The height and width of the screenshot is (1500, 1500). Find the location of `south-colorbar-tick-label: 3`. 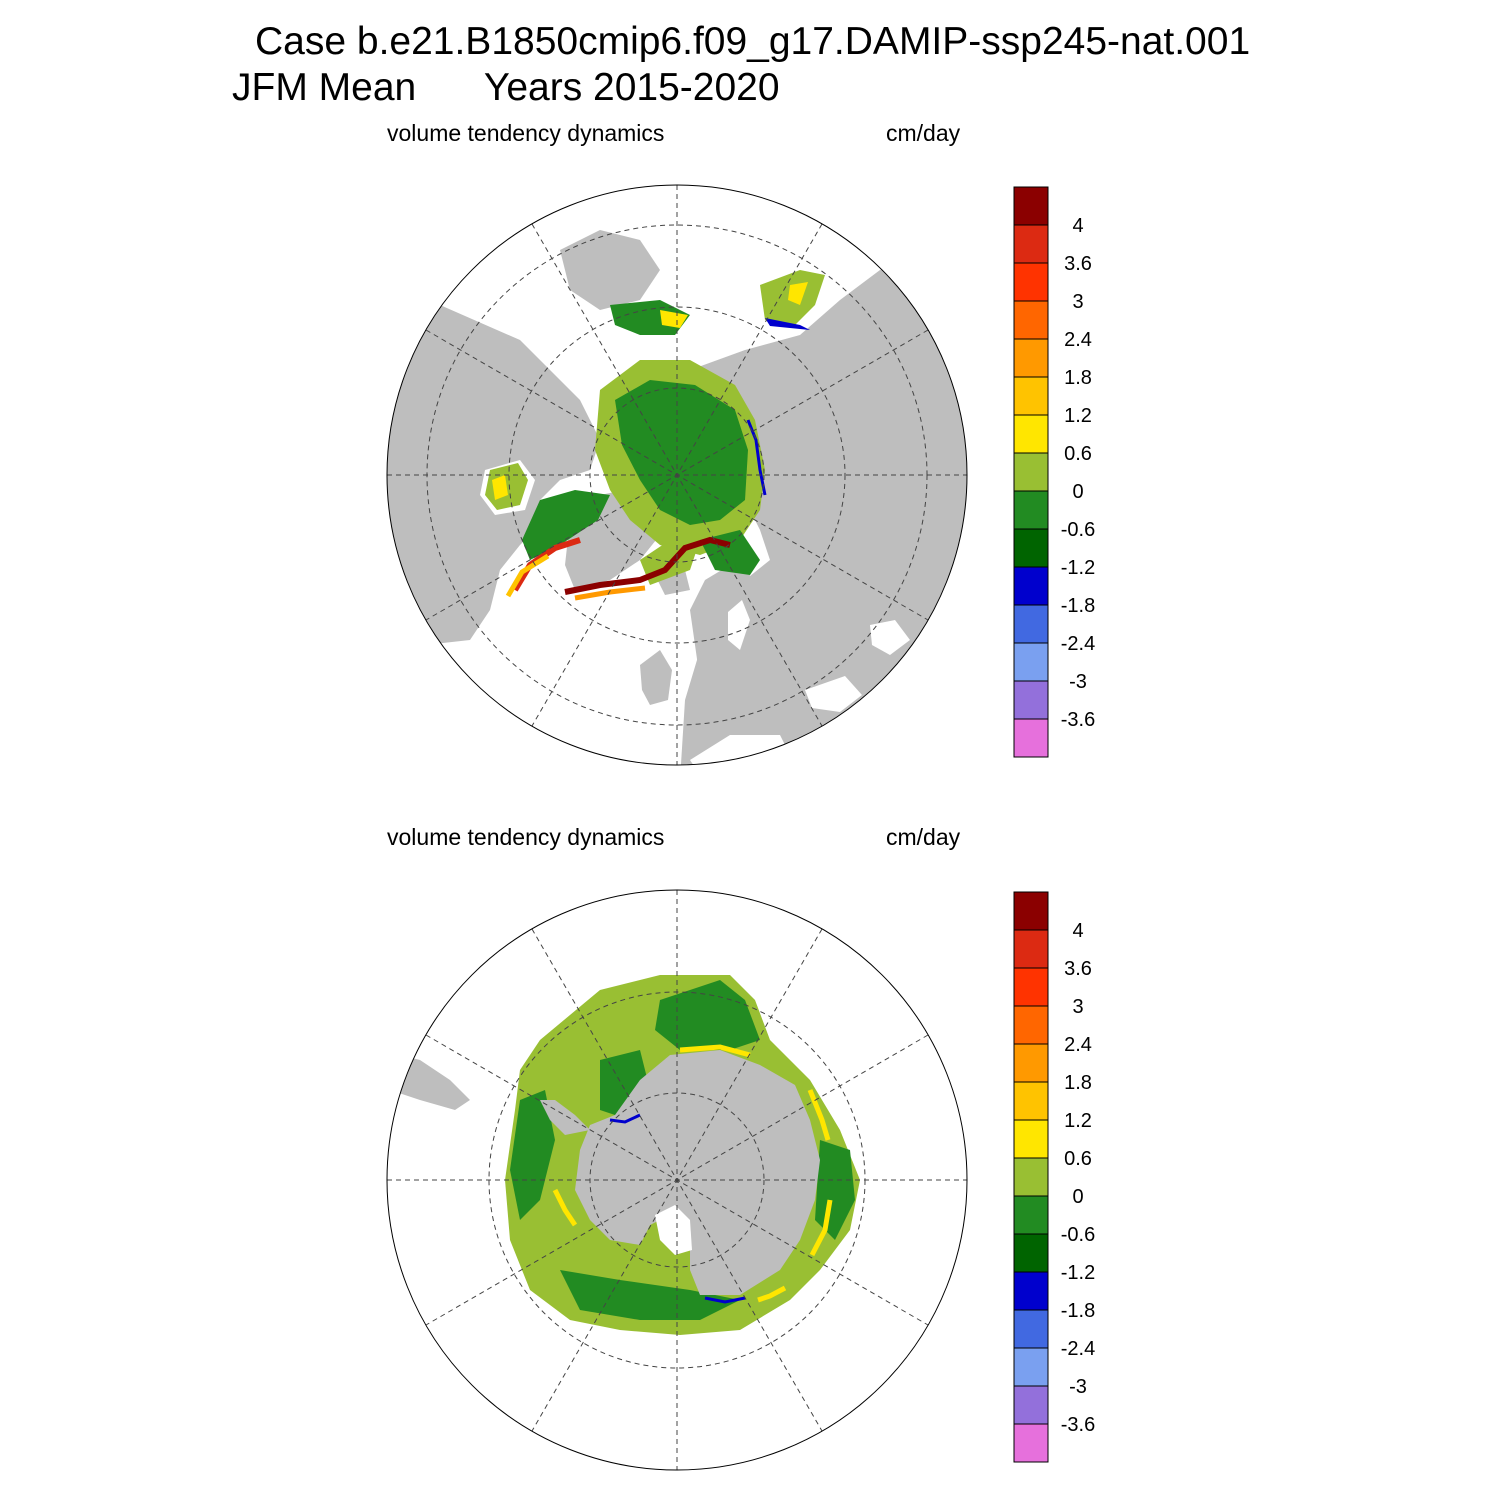

south-colorbar-tick-label: 3 is located at coordinates (1077, 1007).